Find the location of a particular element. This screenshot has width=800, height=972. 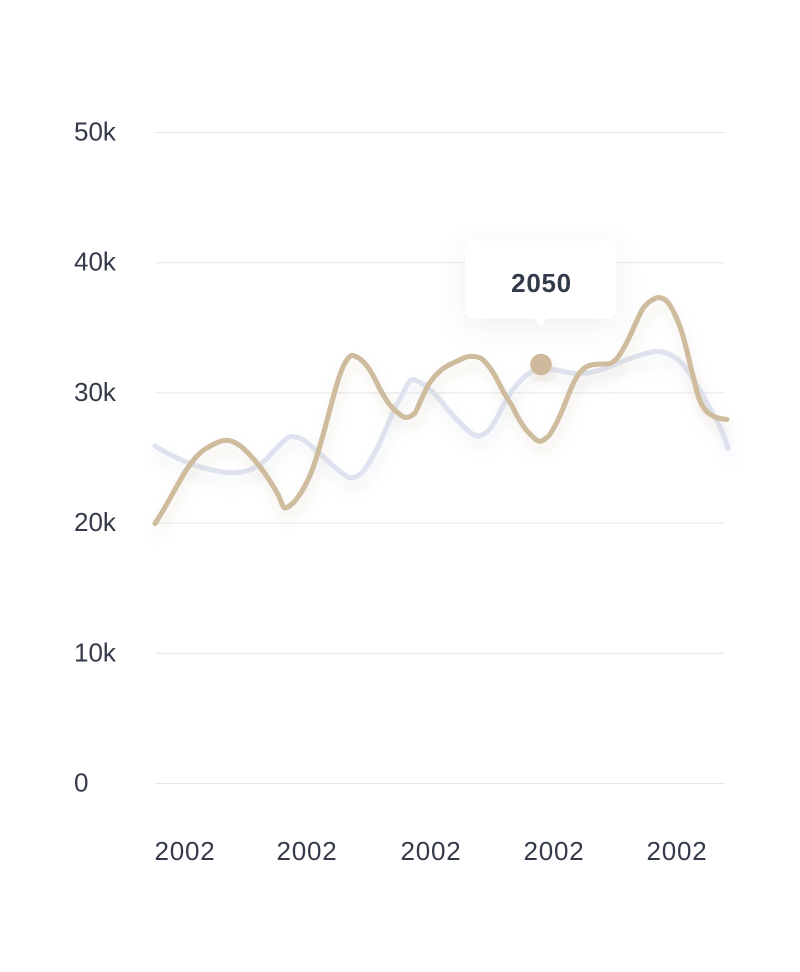

svg-text: 10k is located at coordinates (95, 652).